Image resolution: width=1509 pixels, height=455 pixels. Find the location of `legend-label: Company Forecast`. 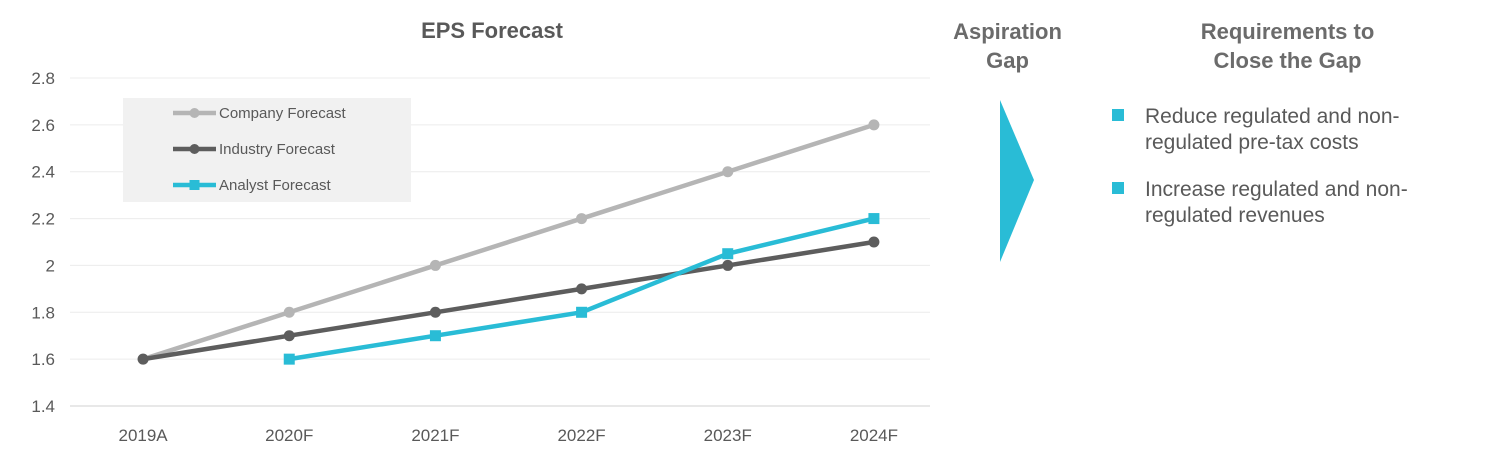

legend-label: Company Forecast is located at coordinates (283, 113).